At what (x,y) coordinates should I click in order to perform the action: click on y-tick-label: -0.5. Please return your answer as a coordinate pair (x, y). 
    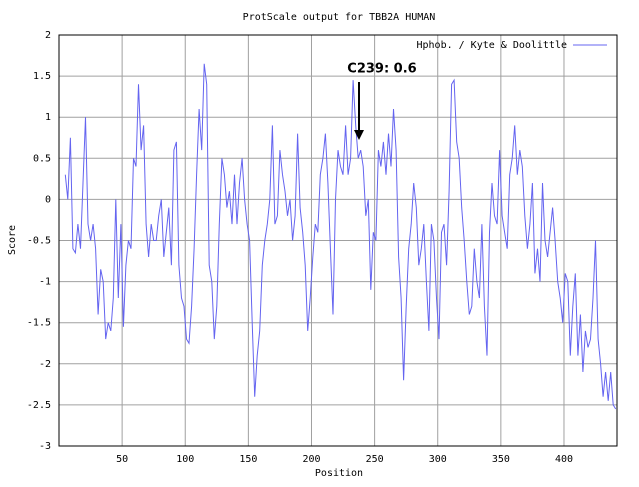
    Looking at the image, I should click on (39, 241).